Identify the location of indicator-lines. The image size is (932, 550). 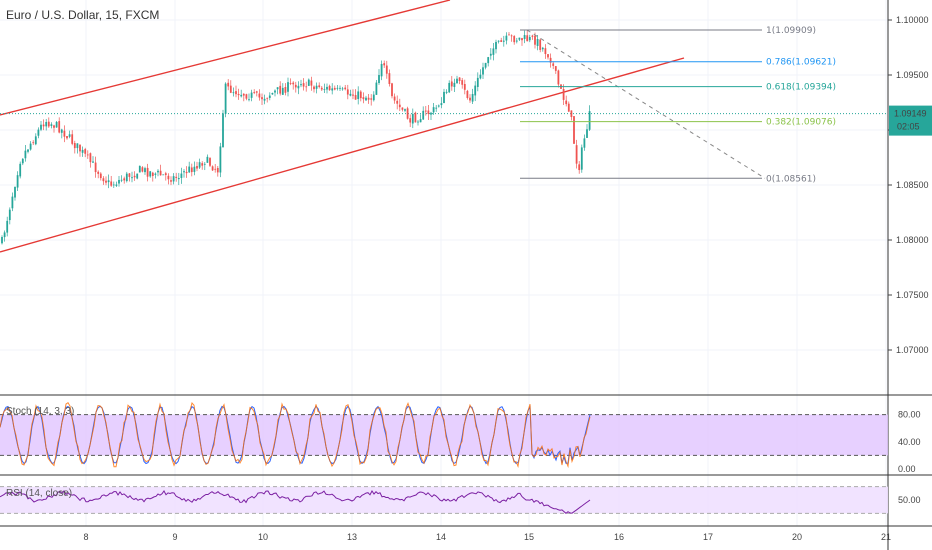
(295, 457).